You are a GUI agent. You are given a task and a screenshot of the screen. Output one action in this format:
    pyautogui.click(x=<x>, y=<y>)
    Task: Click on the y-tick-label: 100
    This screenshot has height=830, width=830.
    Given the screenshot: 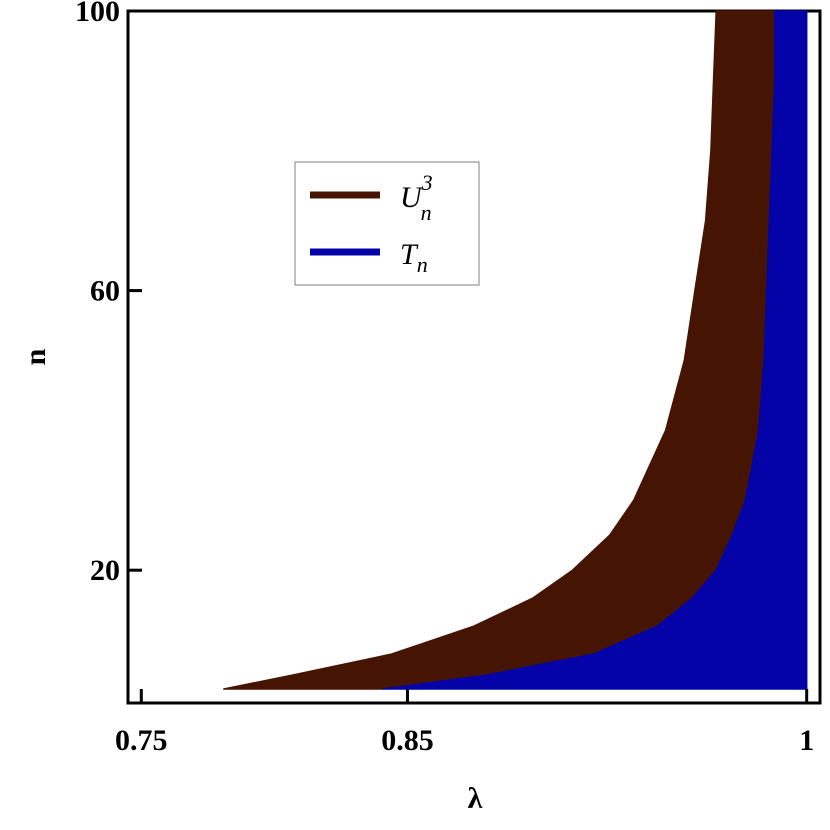 What is the action you would take?
    pyautogui.click(x=97, y=14)
    